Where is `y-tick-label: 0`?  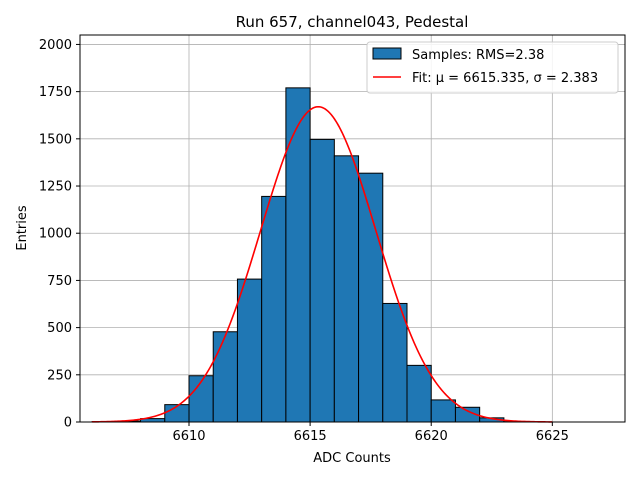 y-tick-label: 0 is located at coordinates (68, 423).